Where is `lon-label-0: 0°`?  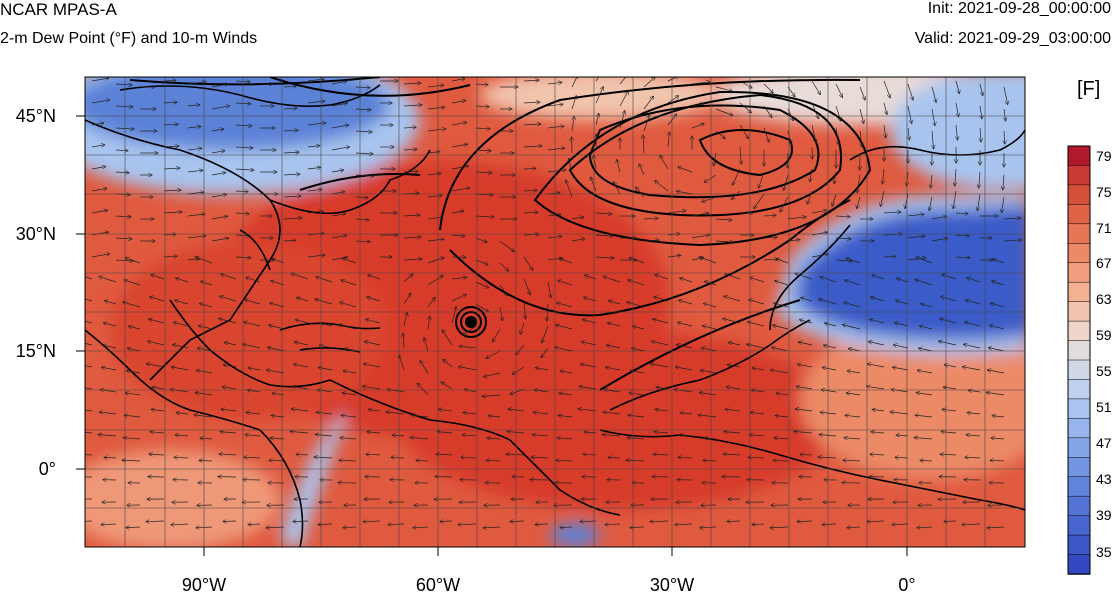
lon-label-0: 0° is located at coordinates (907, 585).